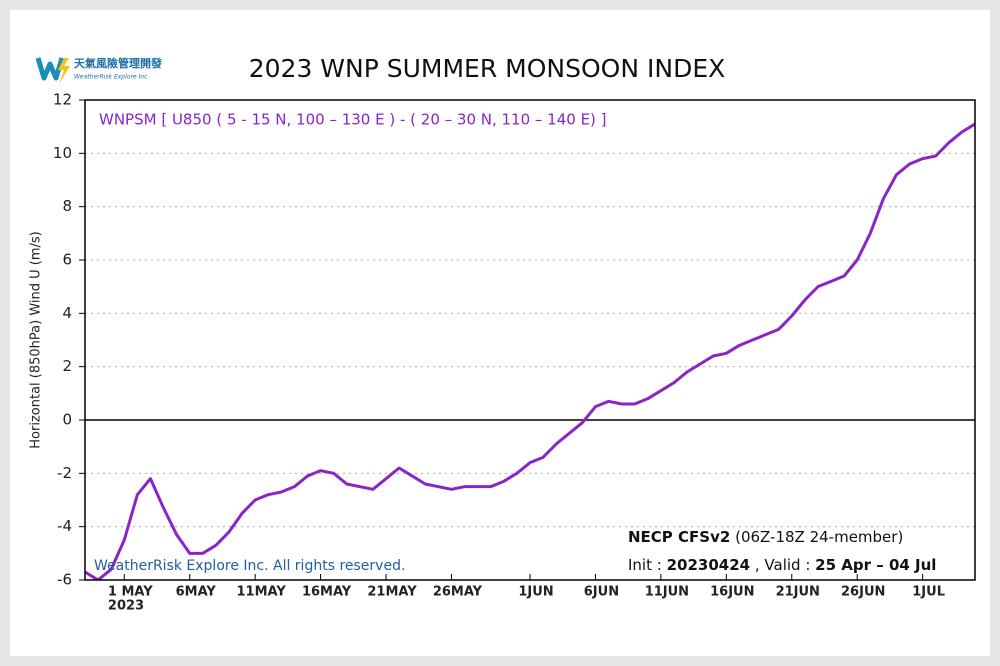 The width and height of the screenshot is (1000, 666). I want to click on year-label: 2023, so click(126, 606).